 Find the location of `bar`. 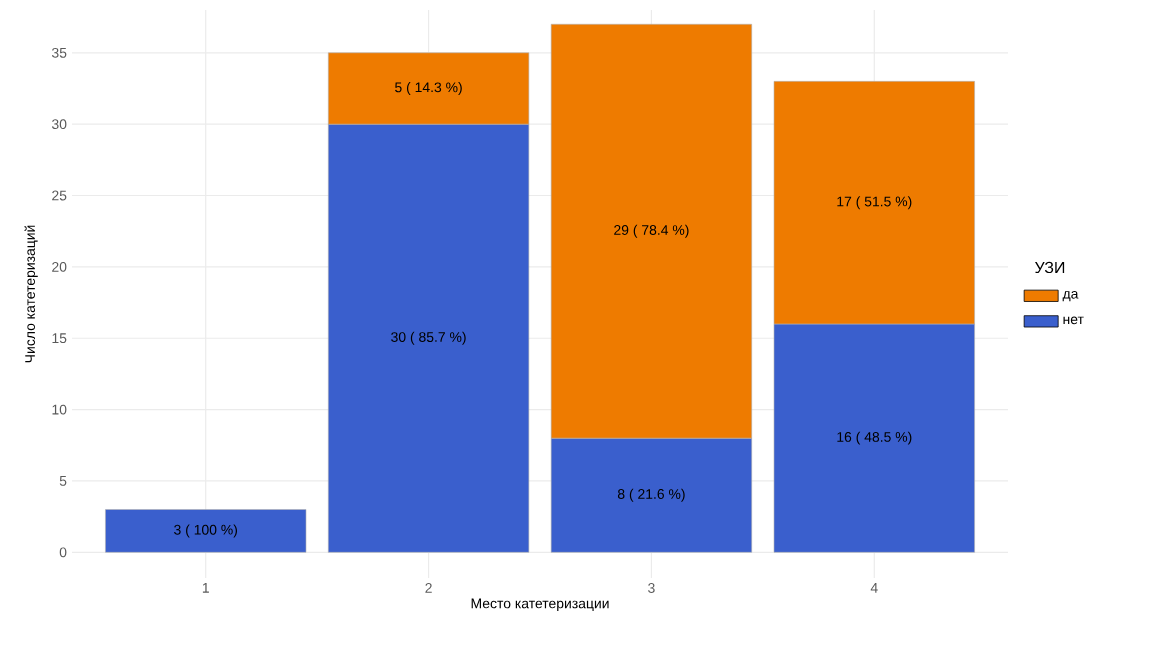

bar is located at coordinates (206, 531).